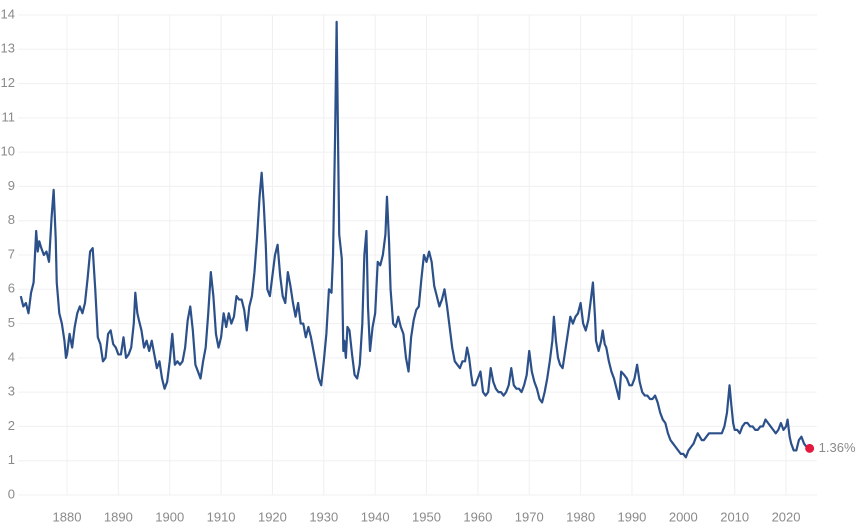  Describe the element at coordinates (11, 322) in the screenshot. I see `y-tick-label: 5` at that location.